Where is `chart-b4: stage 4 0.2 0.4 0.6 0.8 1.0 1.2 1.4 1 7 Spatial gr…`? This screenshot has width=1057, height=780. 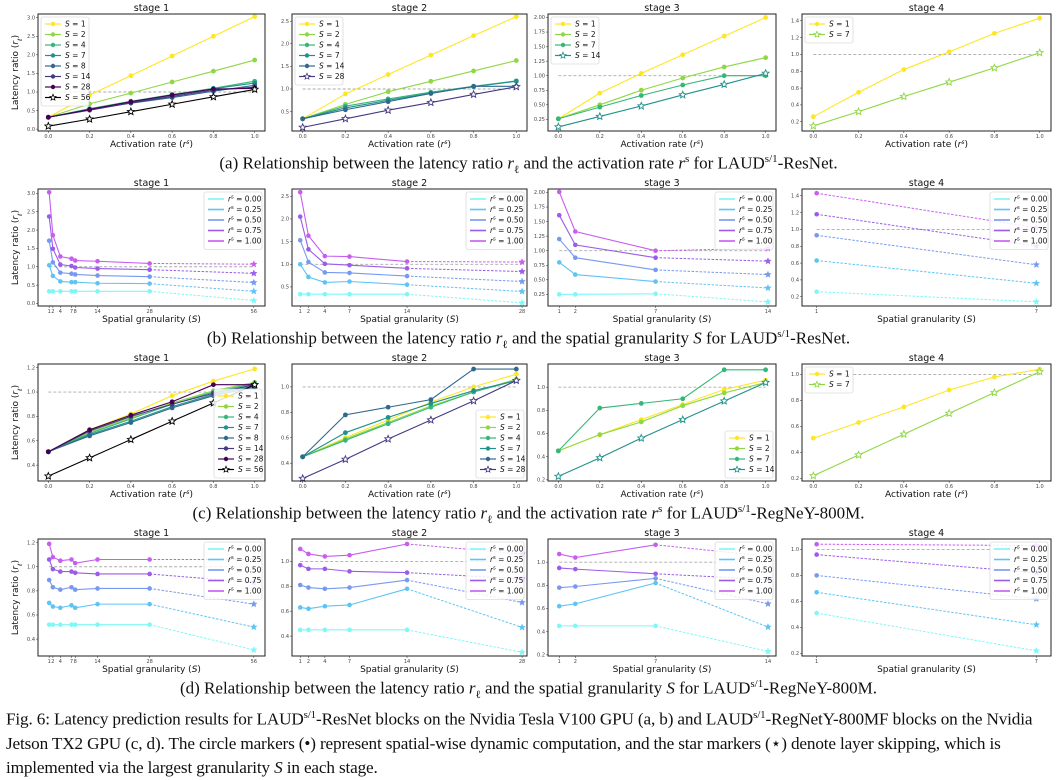
chart-b4: stage 4 0.2 0.4 0.6 0.8 1.0 1.2 1.4 1 7 Spatial gr… is located at coordinates (921, 252).